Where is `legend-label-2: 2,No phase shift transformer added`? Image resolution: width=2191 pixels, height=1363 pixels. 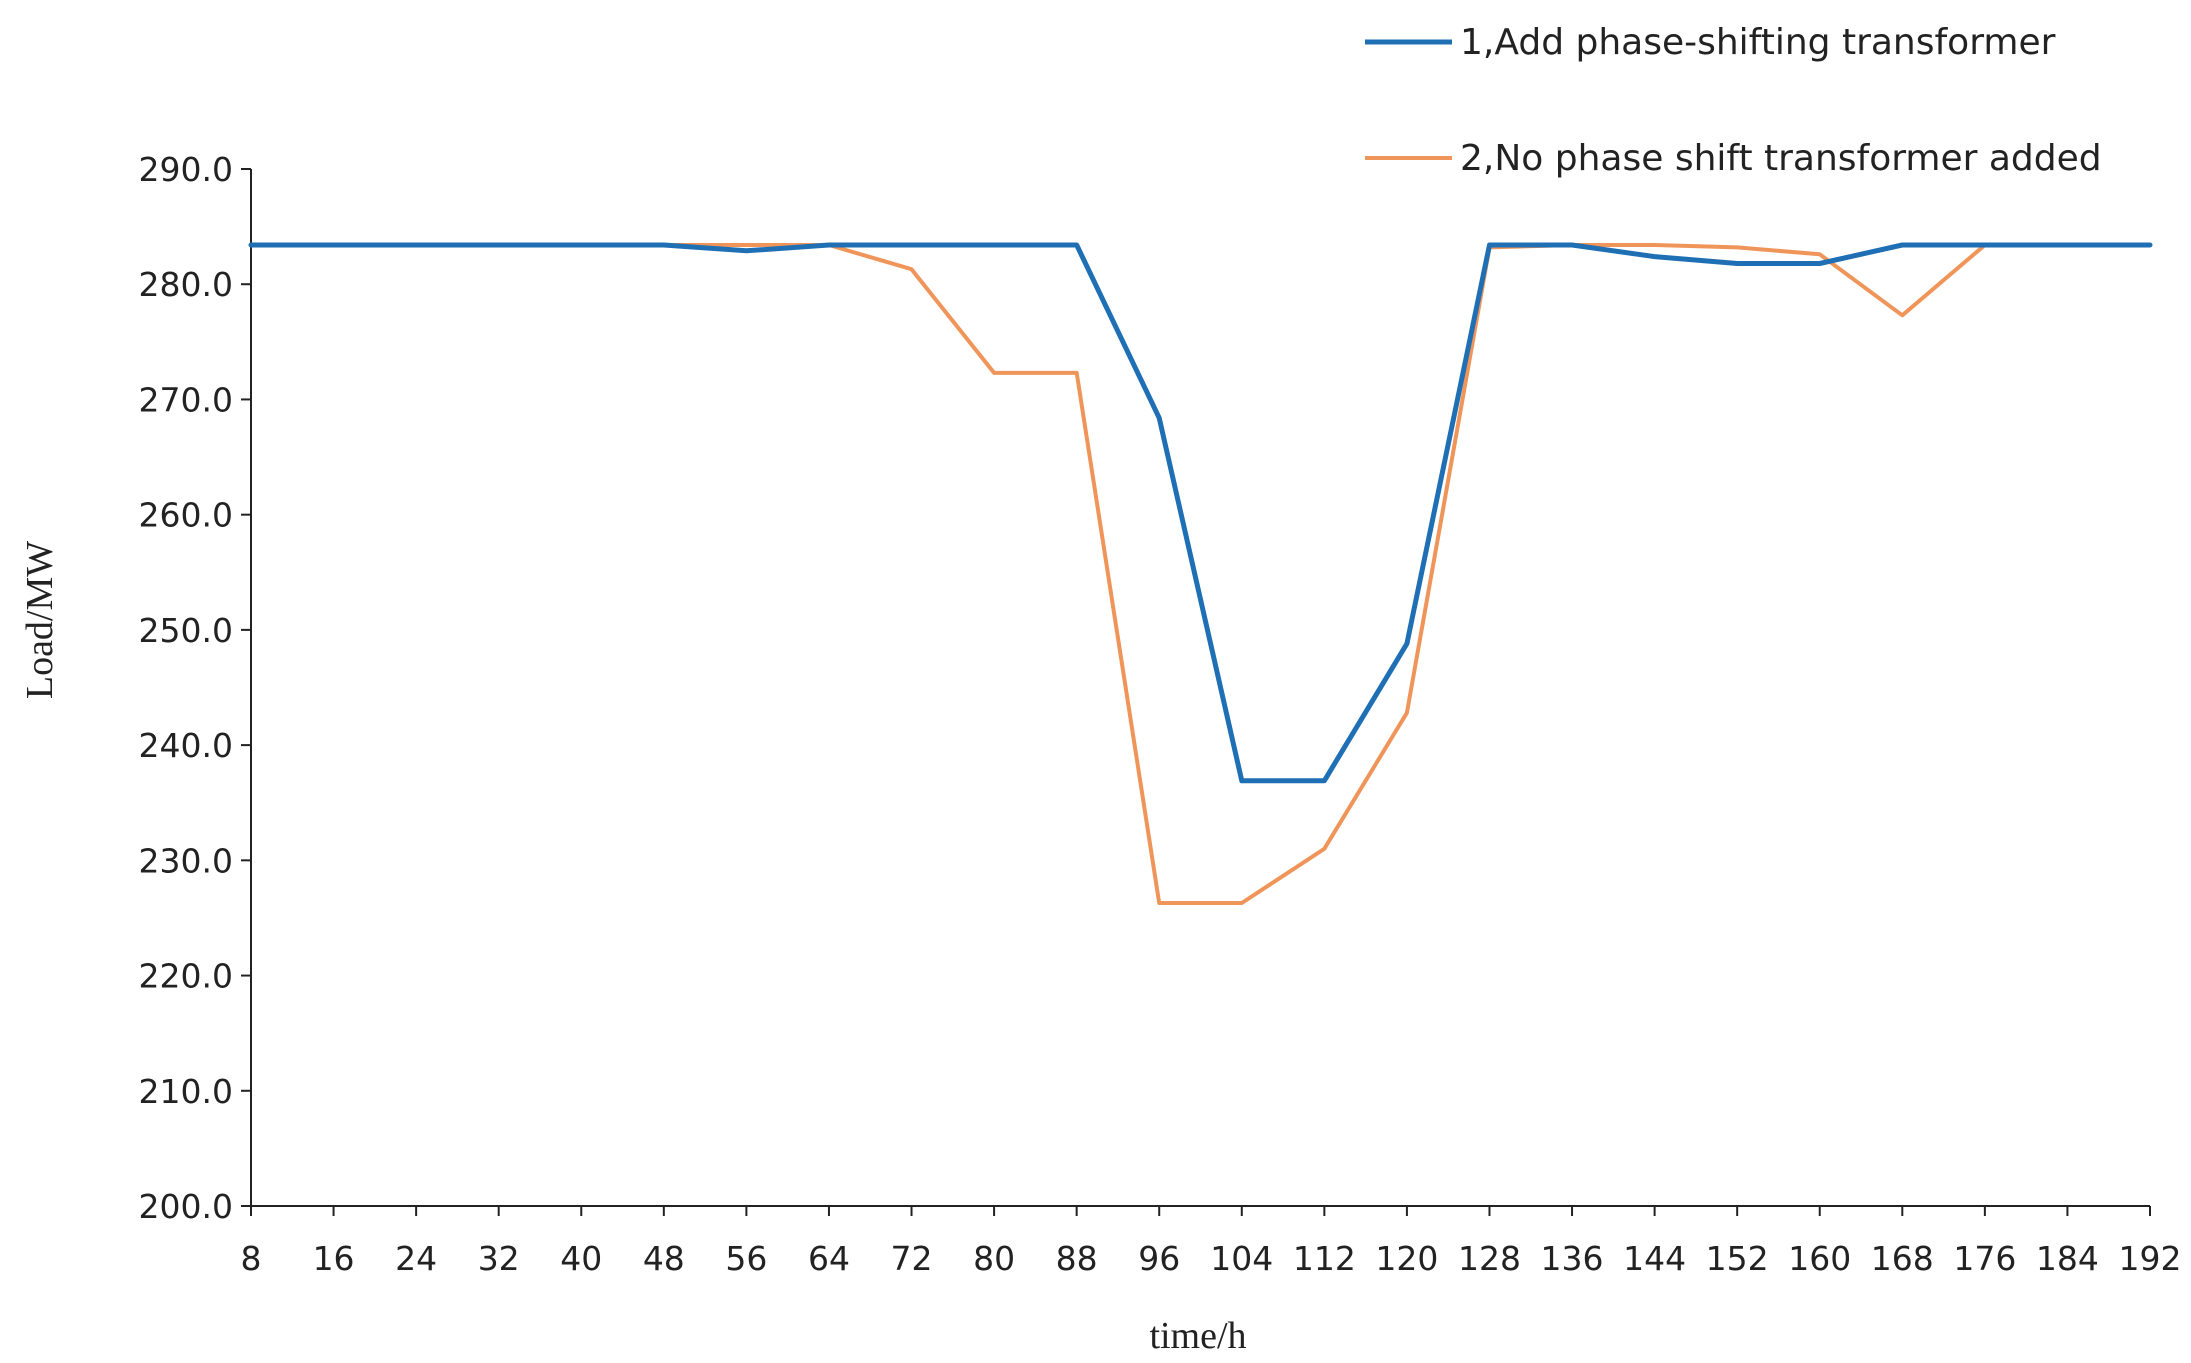
legend-label-2: 2,No phase shift transformer added is located at coordinates (1781, 158).